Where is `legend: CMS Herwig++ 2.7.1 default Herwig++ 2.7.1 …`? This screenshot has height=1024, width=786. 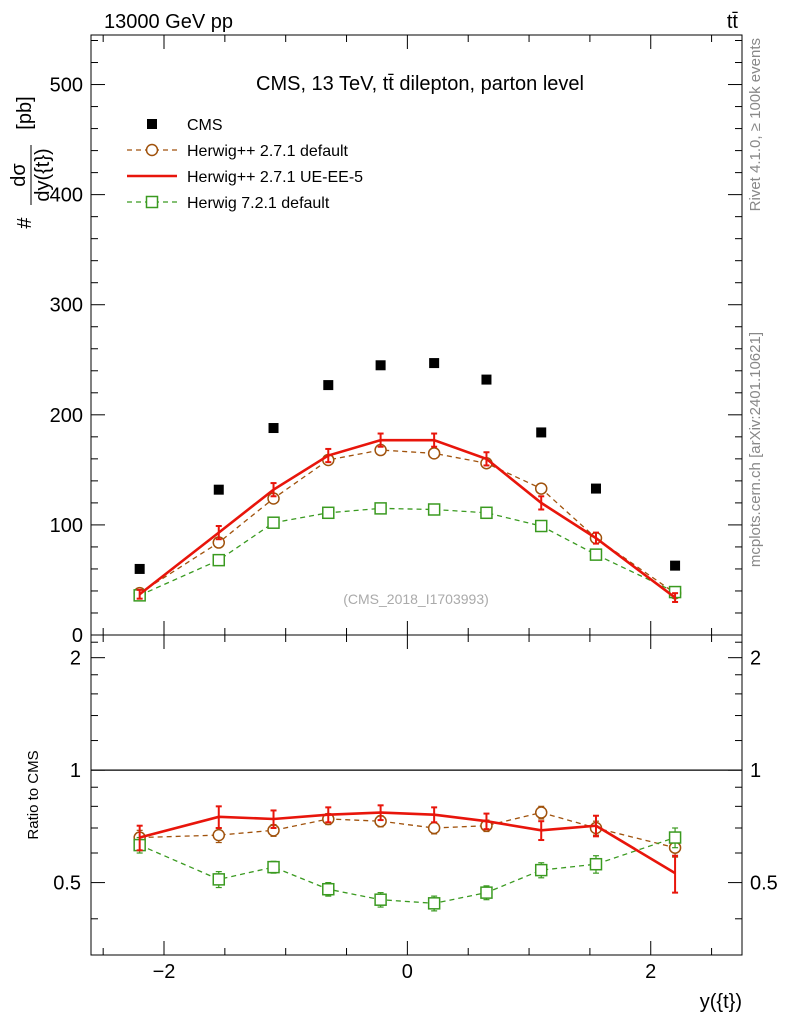 legend: CMS Herwig++ 2.7.1 default Herwig++ 2.7.1 … is located at coordinates (245, 164).